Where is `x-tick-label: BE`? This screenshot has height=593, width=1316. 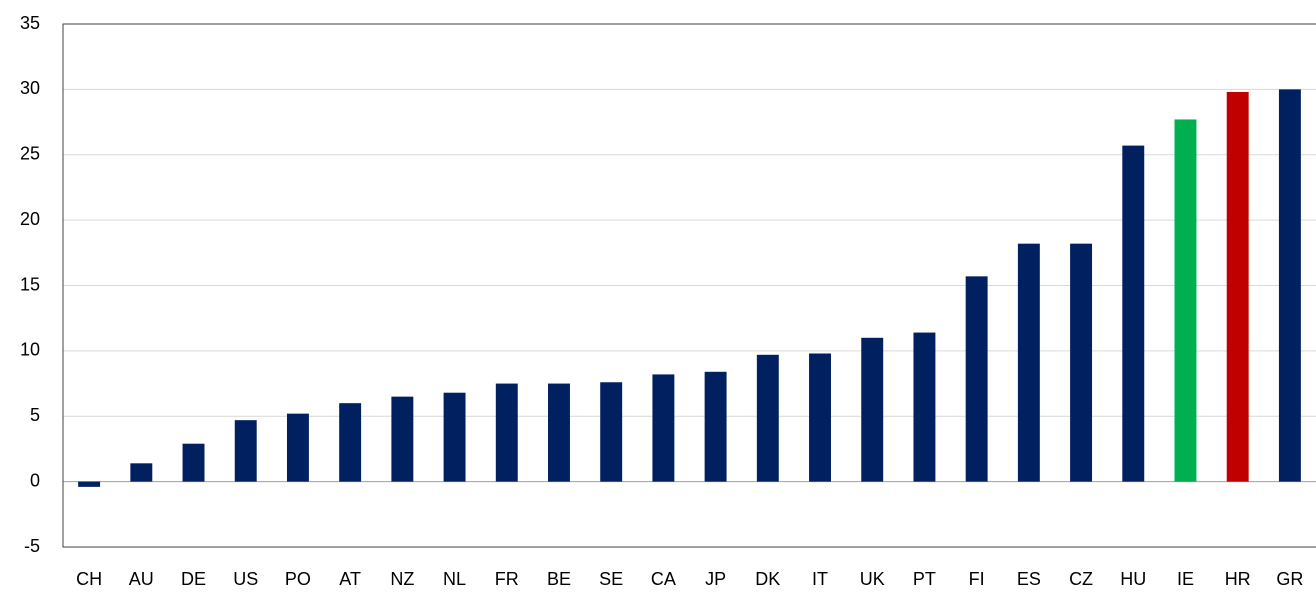
x-tick-label: BE is located at coordinates (559, 579).